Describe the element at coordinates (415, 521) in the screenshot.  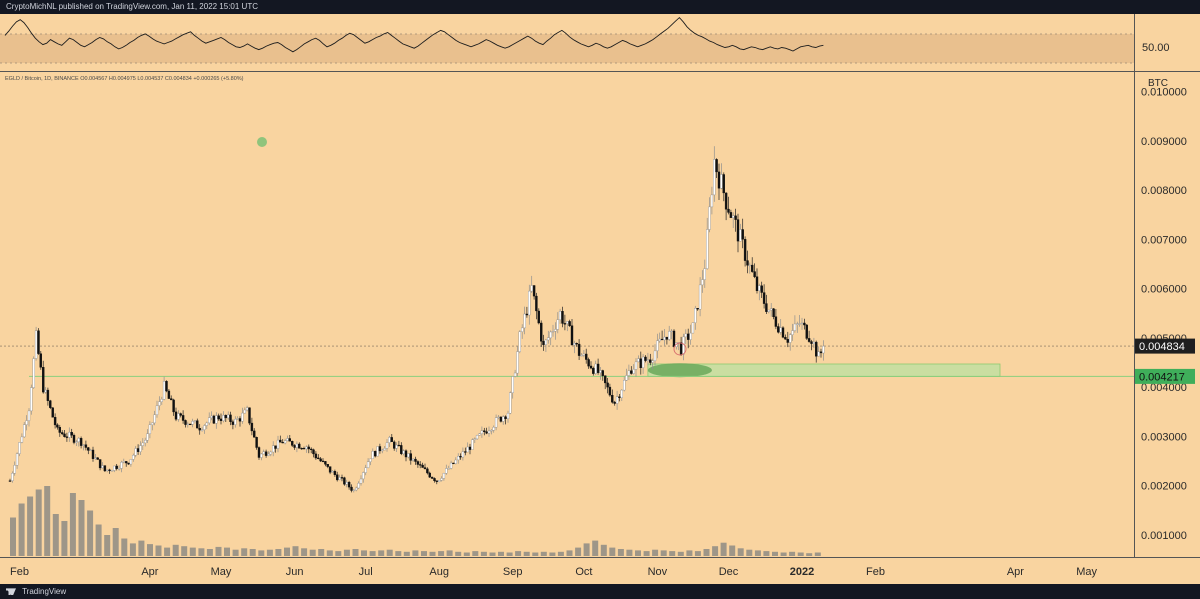
I see `volume-bars` at that location.